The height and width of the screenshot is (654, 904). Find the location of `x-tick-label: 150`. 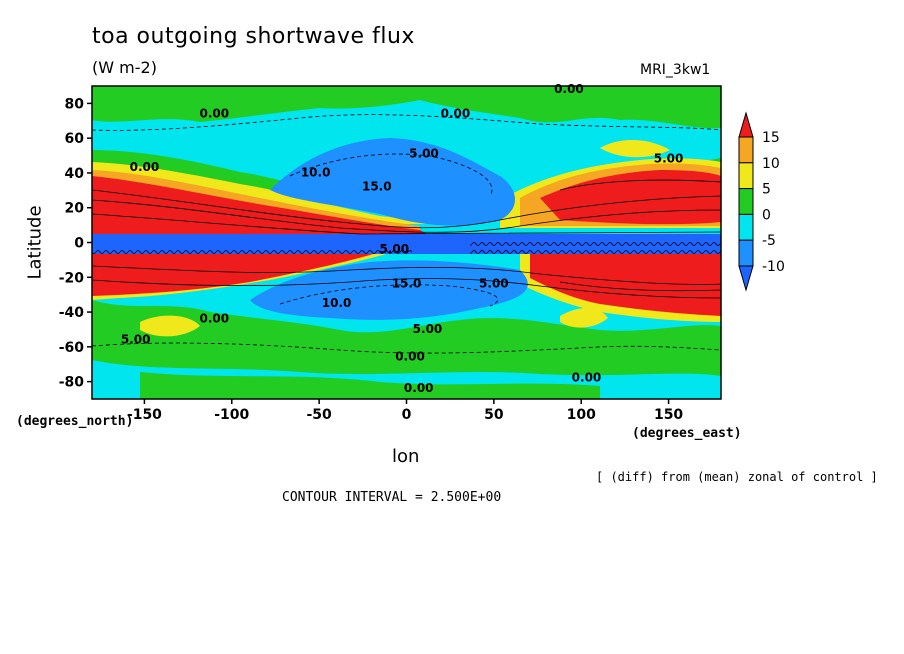

x-tick-label: 150 is located at coordinates (668, 415).